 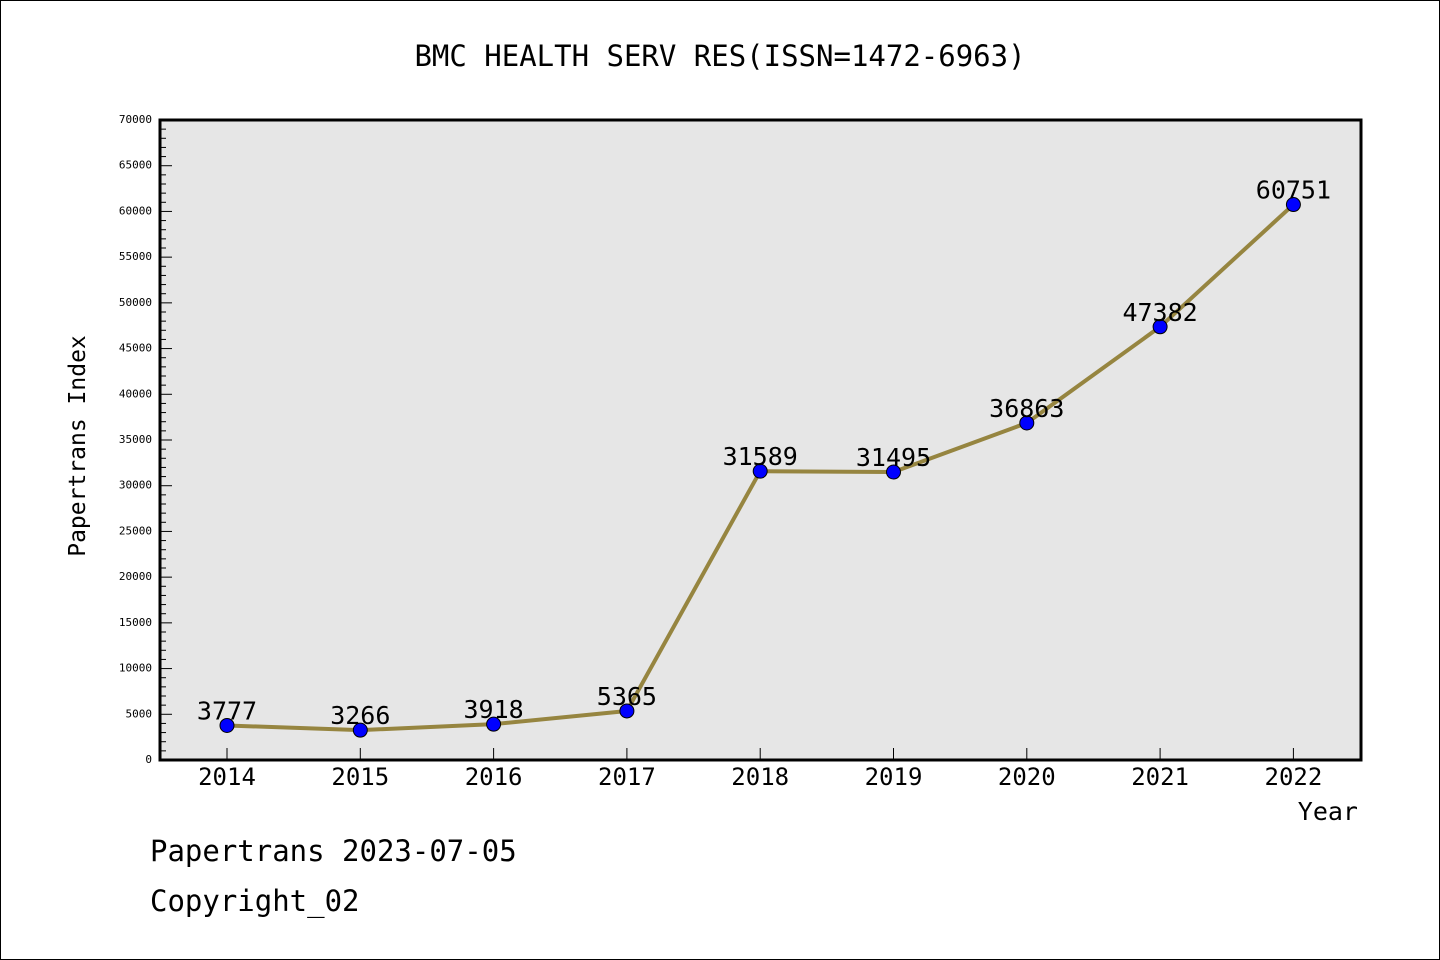 What do you see at coordinates (360, 715) in the screenshot?
I see `data-label: 3266` at bounding box center [360, 715].